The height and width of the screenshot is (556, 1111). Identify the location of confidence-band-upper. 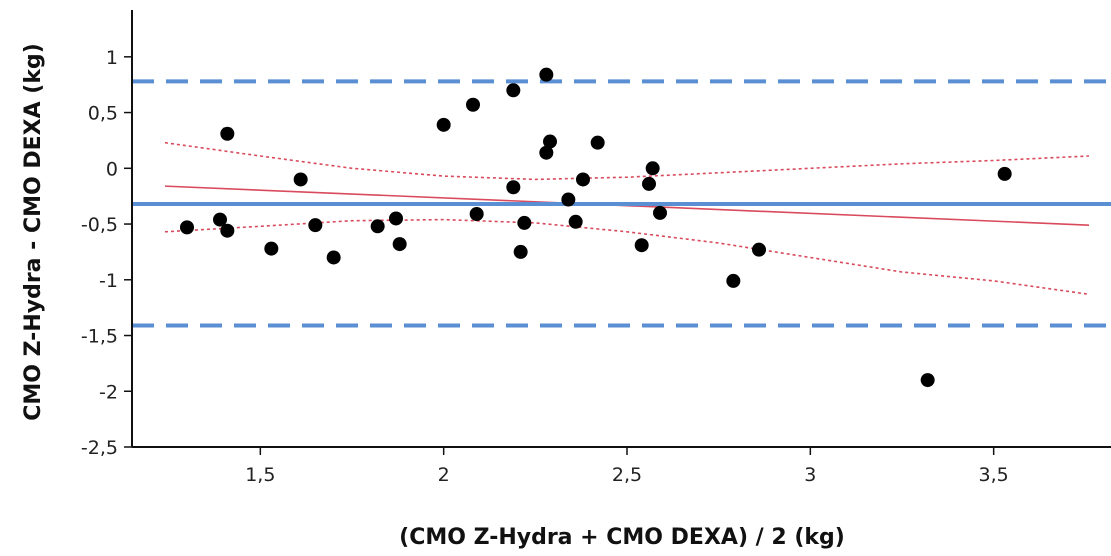
(627, 161).